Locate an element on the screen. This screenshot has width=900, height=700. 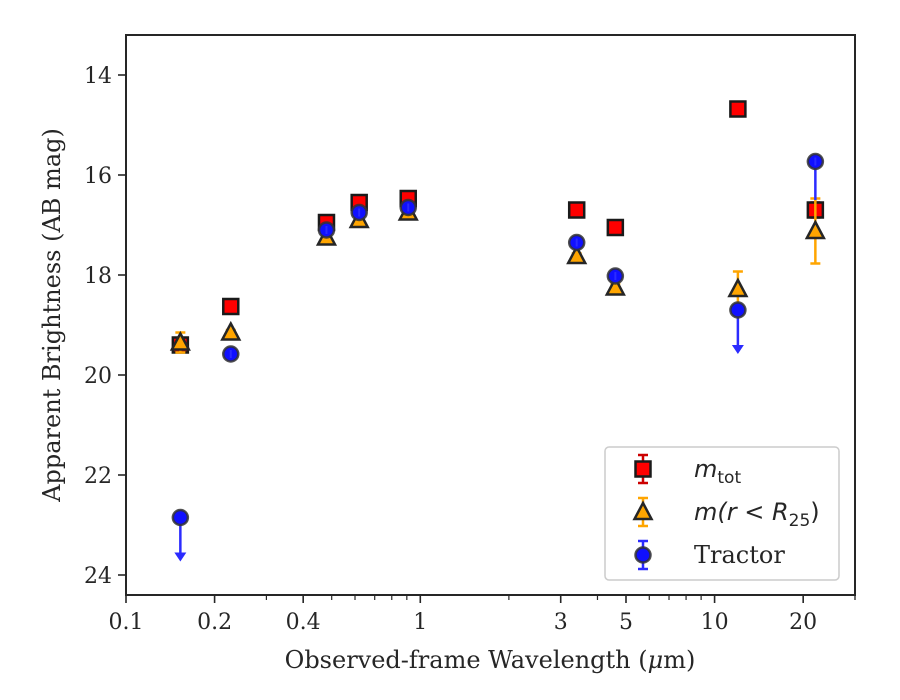
legend-label: m(r < R25) is located at coordinates (757, 514).